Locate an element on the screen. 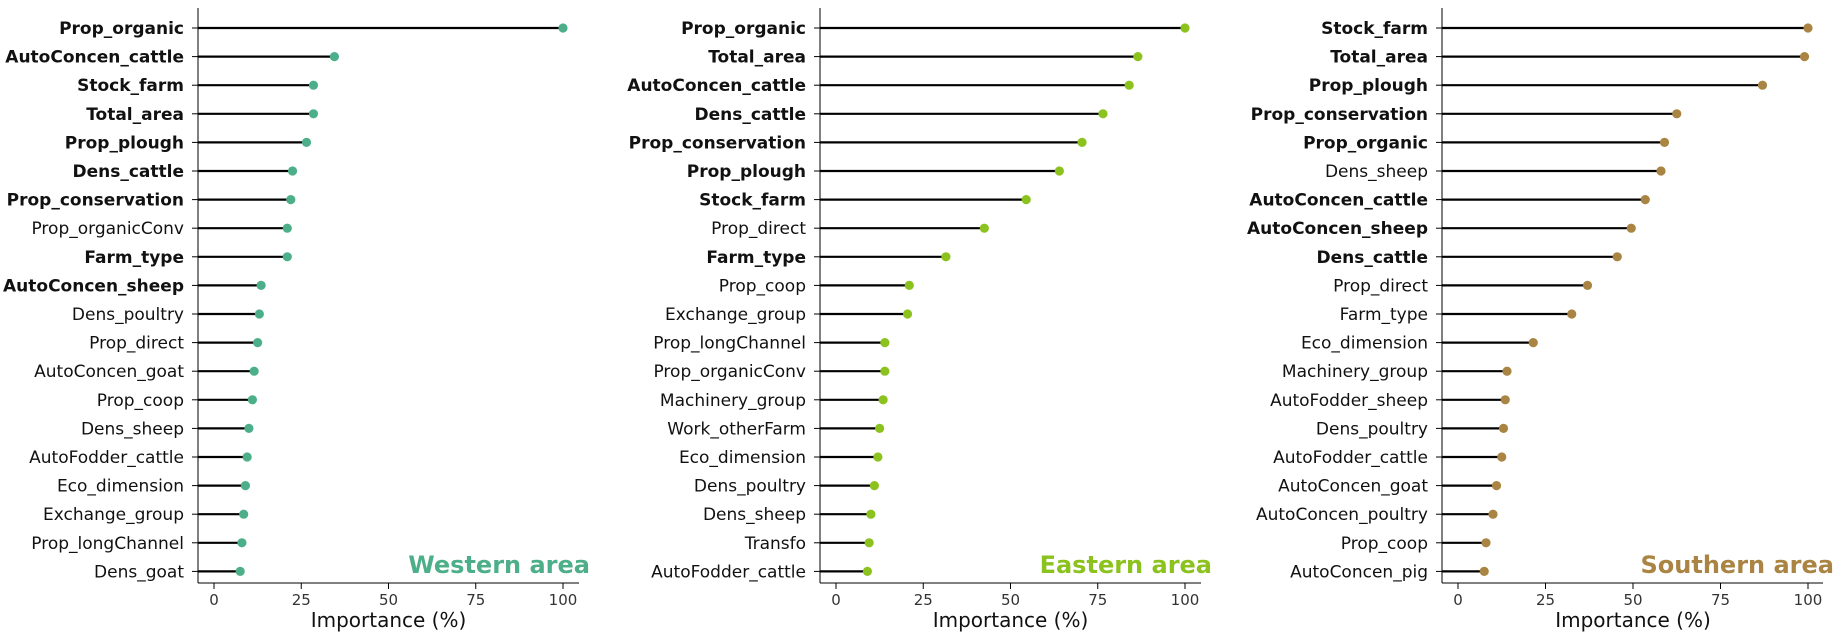 This screenshot has height=637, width=1836. y-tick-label: Dens_poultry is located at coordinates (750, 487).